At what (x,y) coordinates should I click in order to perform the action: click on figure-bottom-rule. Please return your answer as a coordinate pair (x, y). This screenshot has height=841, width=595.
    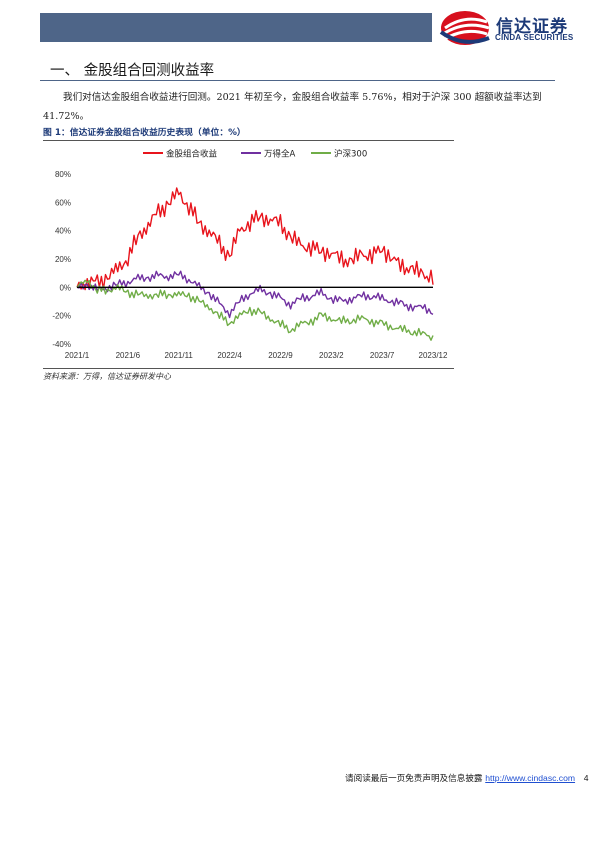
    Looking at the image, I should click on (248, 368).